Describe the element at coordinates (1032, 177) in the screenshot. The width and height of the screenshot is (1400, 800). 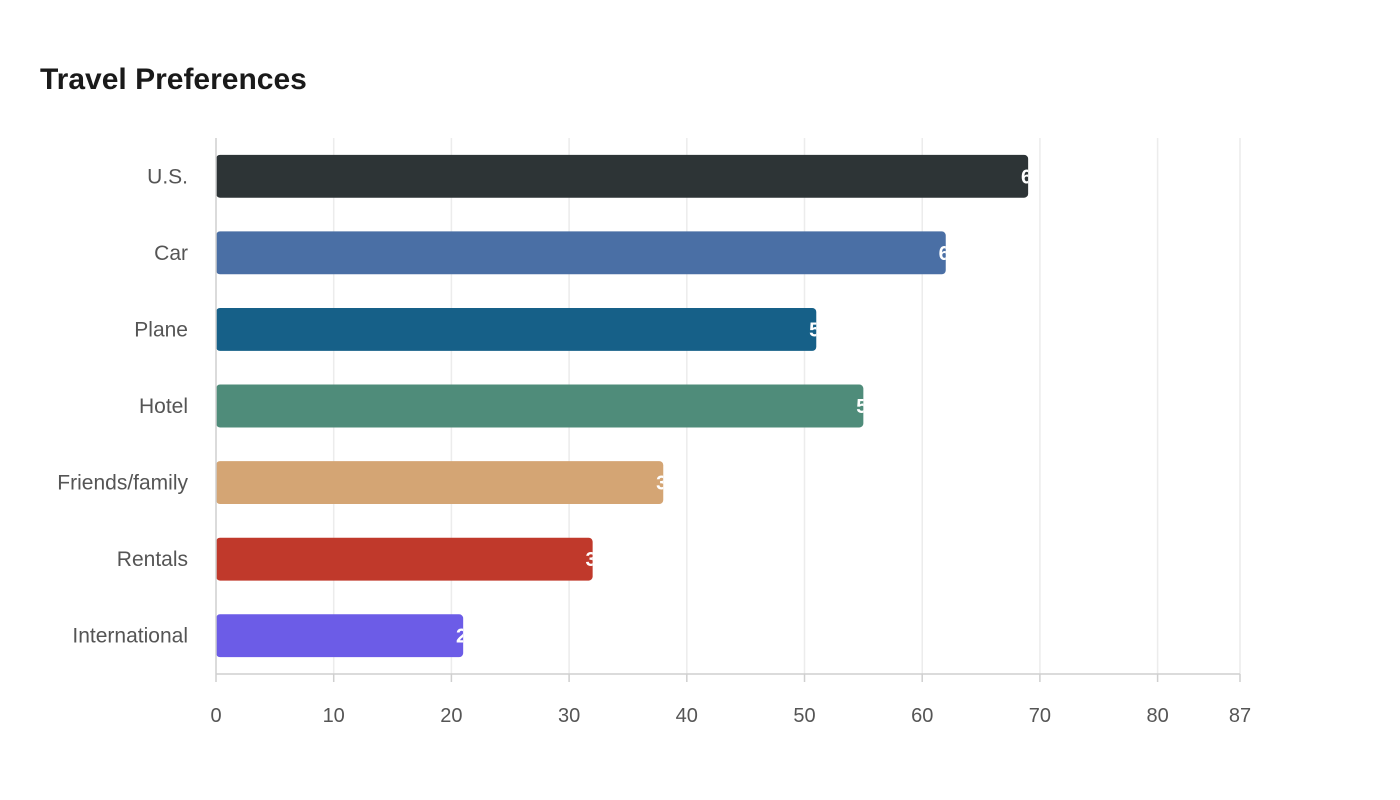
I see `data-label: 69` at that location.